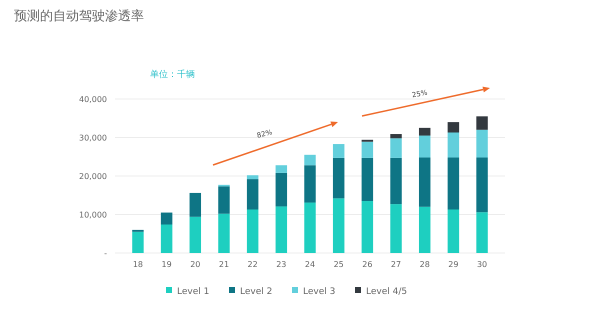 The image size is (615, 321). What do you see at coordinates (172, 74) in the screenshot?
I see `chart-subtitle: 单位：千辆` at bounding box center [172, 74].